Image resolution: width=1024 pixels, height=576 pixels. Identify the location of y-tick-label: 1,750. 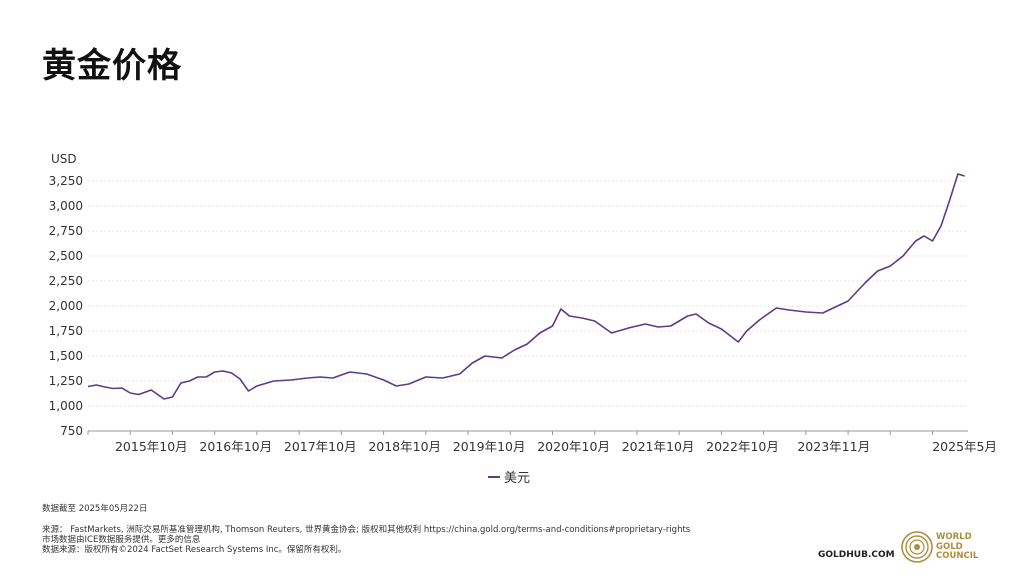
(66, 331).